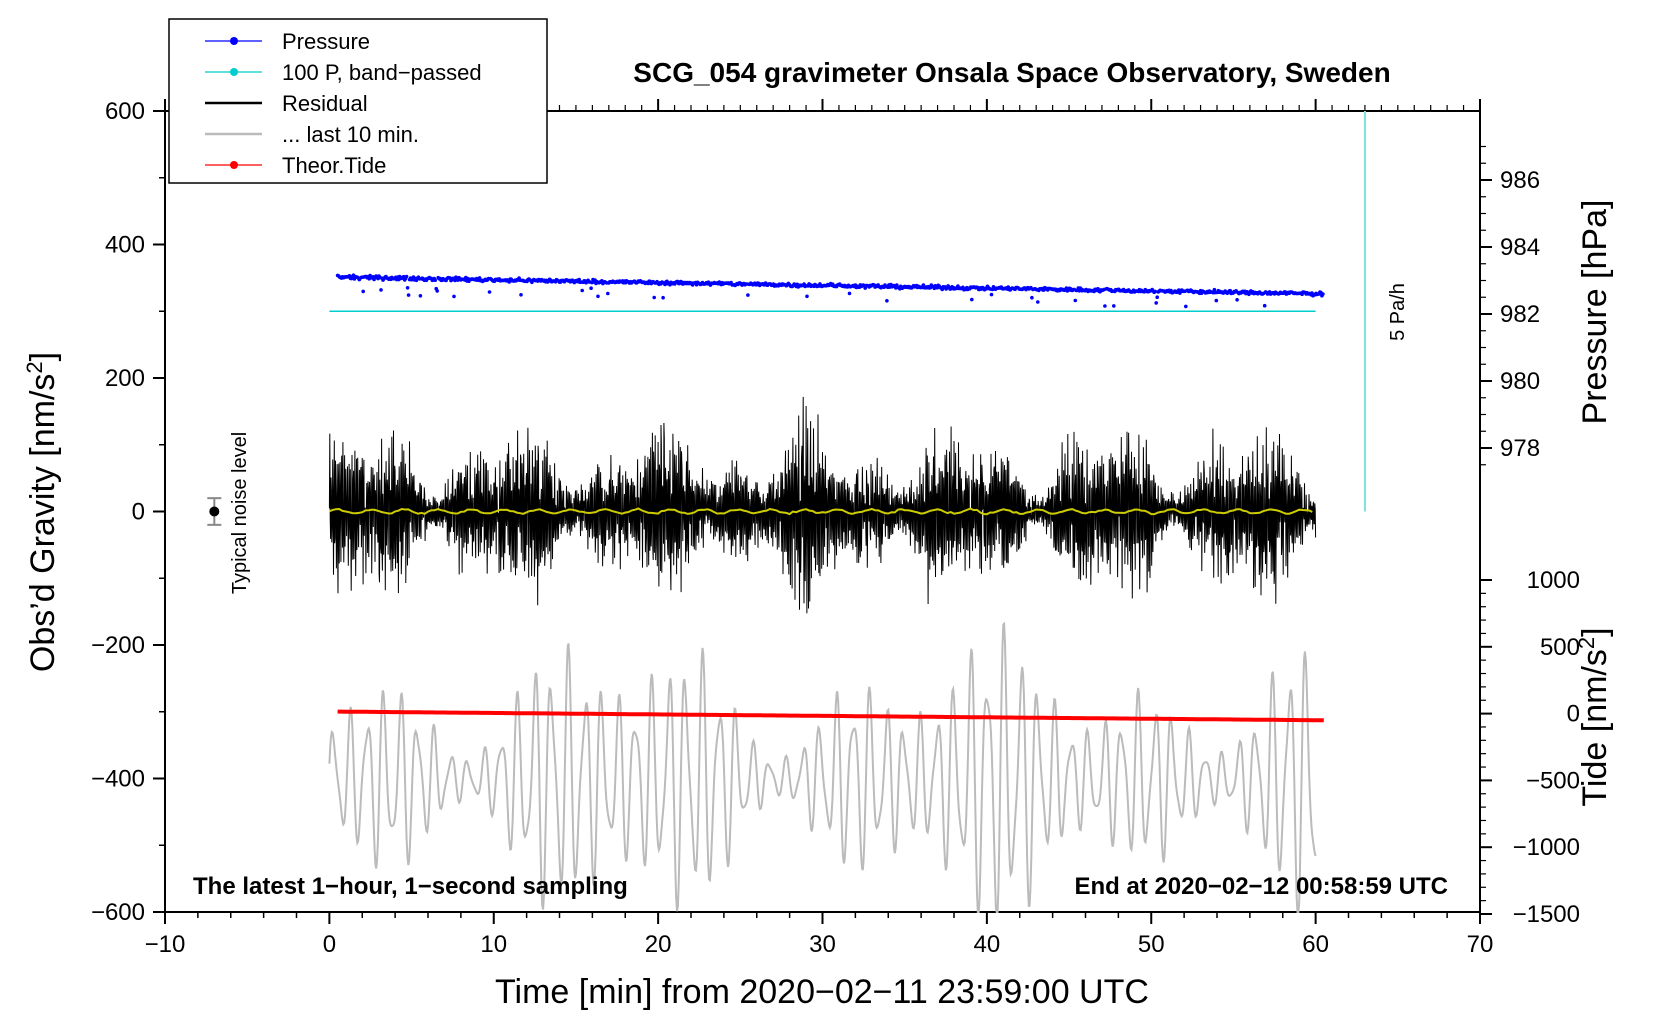 This screenshot has width=1660, height=1020. Describe the element at coordinates (1553, 780) in the screenshot. I see `tide-tick-label: −500` at that location.